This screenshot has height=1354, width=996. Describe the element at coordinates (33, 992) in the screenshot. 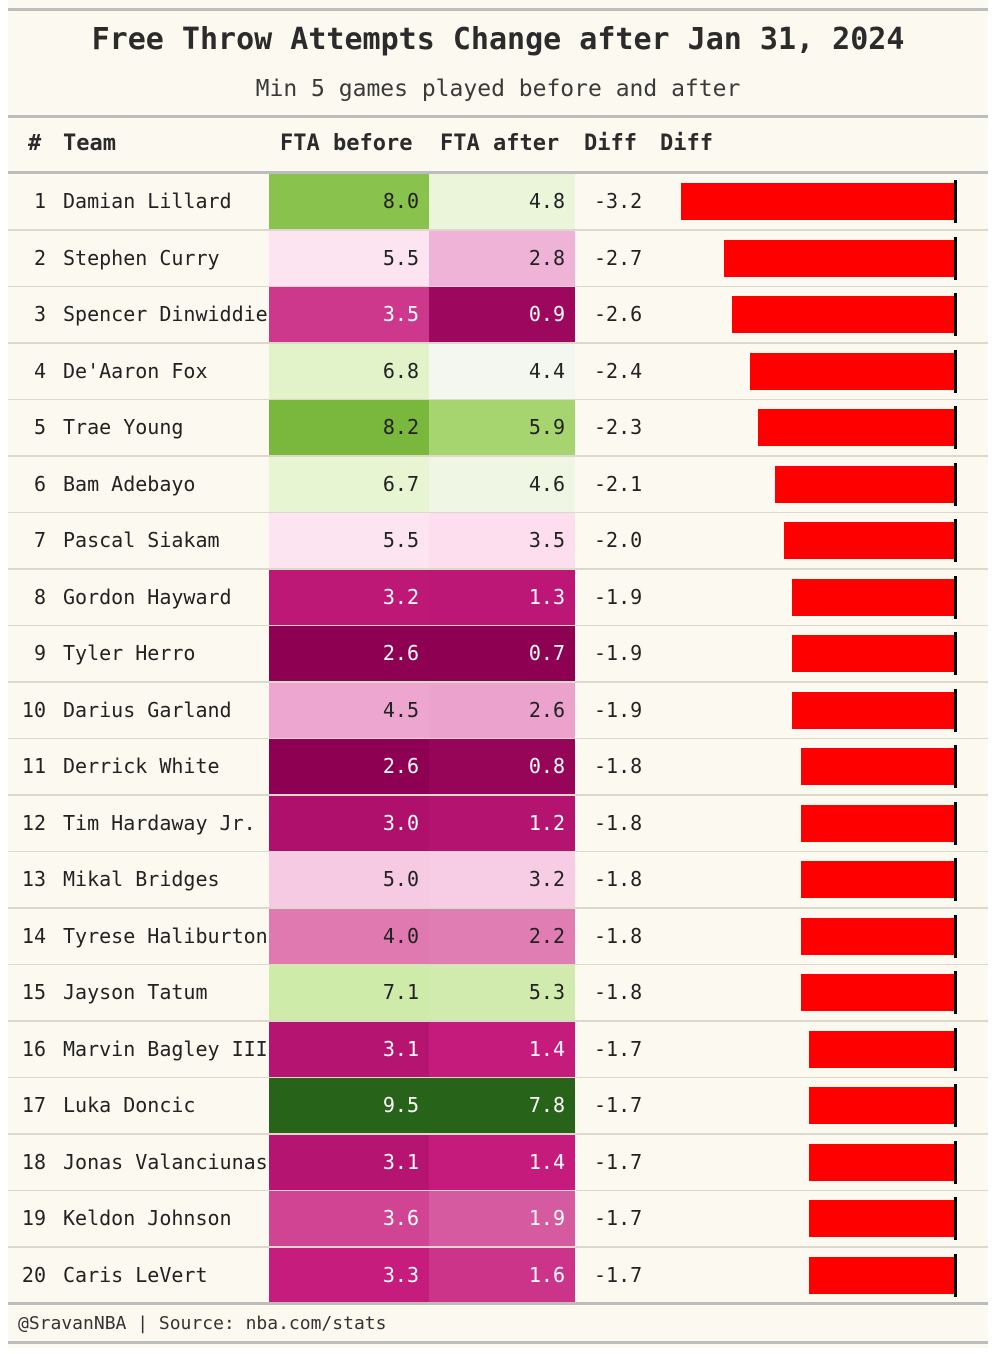

I see `row-rank: 15` at that location.